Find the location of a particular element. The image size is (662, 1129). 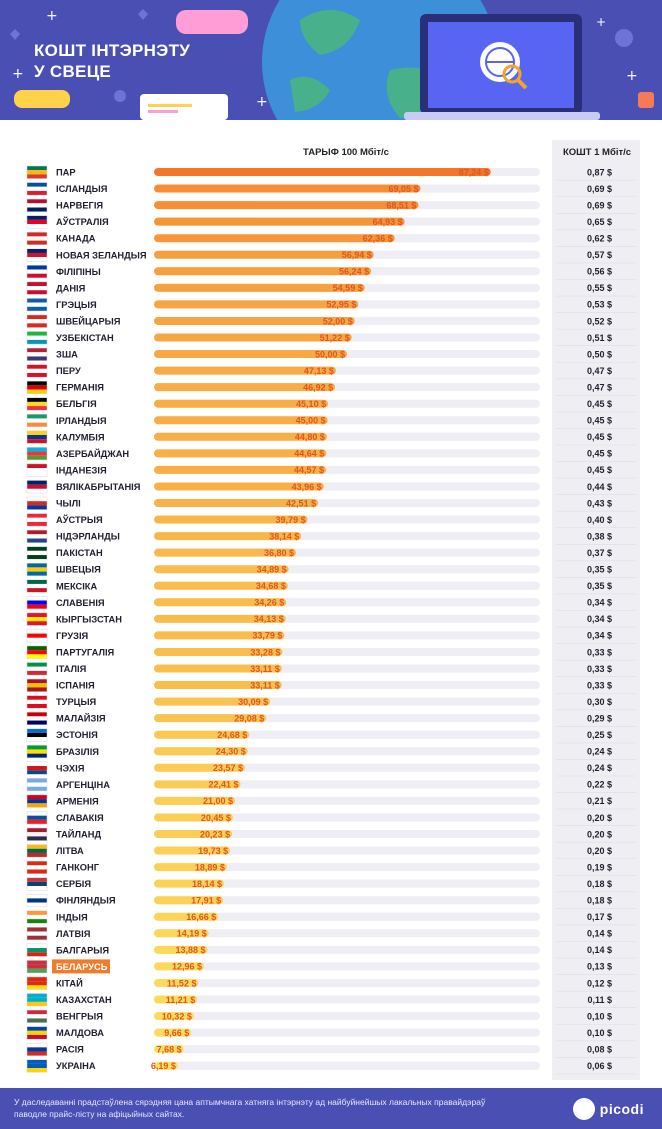

cost-label: 0,29 $ is located at coordinates (599, 718).